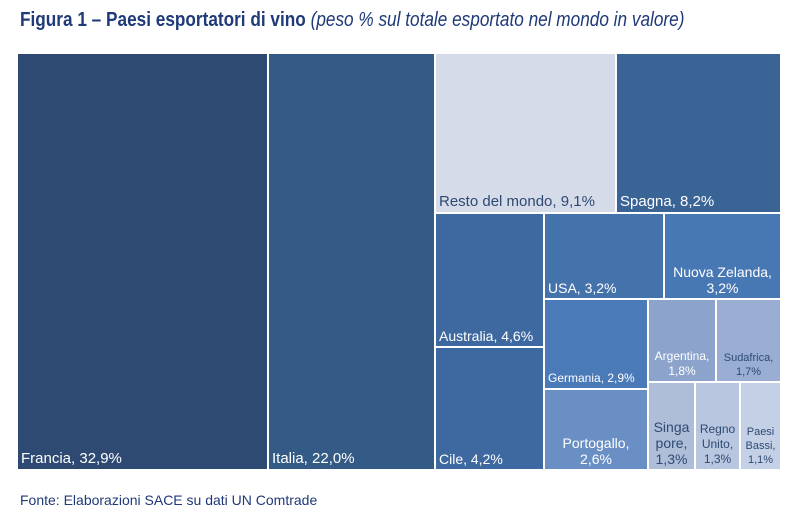 Image resolution: width=805 pixels, height=519 pixels. What do you see at coordinates (489, 280) in the screenshot?
I see `treemap-cell-australia: Australia, 4,6%` at bounding box center [489, 280].